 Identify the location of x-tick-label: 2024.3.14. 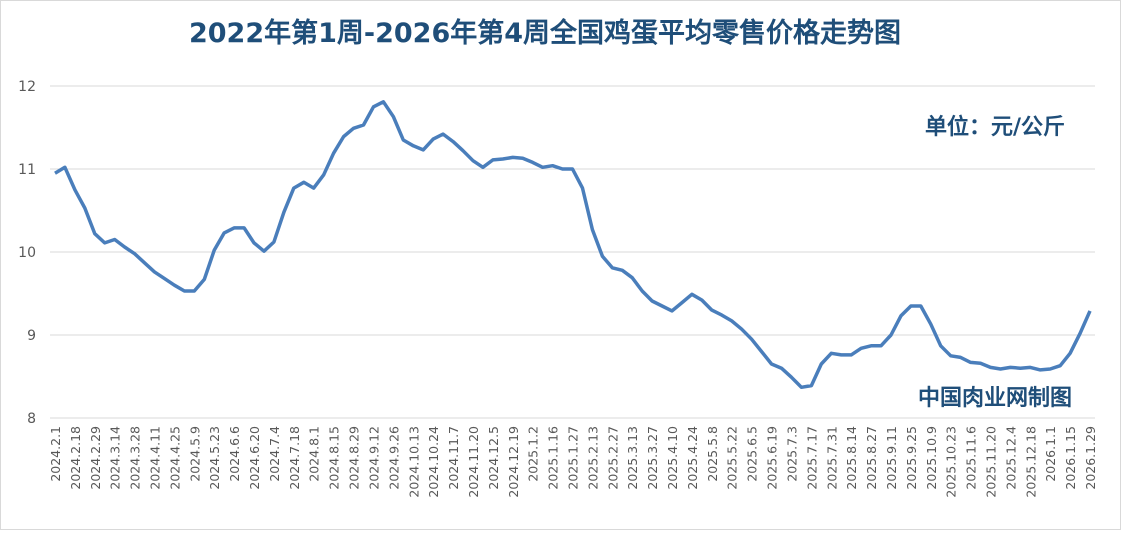
(115, 458).